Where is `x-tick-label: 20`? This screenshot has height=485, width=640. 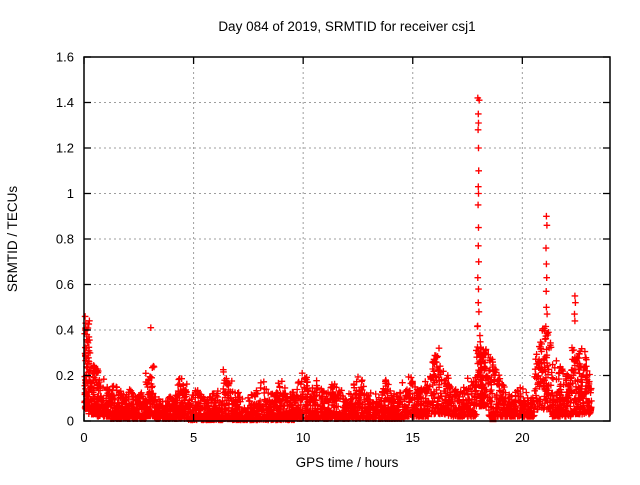
x-tick-label: 20 is located at coordinates (522, 437).